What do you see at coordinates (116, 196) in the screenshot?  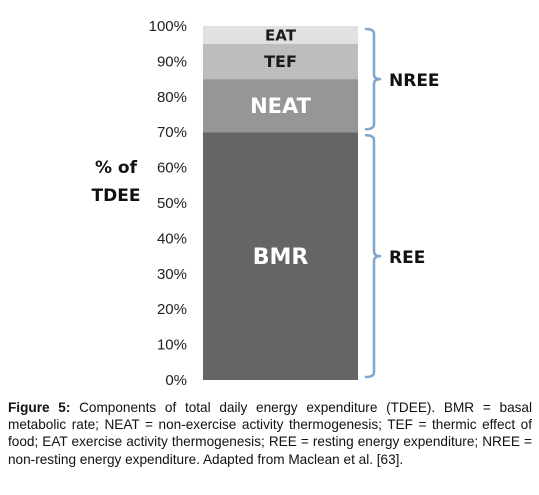 I see `y-axis-label-line-2: TDEE` at bounding box center [116, 196].